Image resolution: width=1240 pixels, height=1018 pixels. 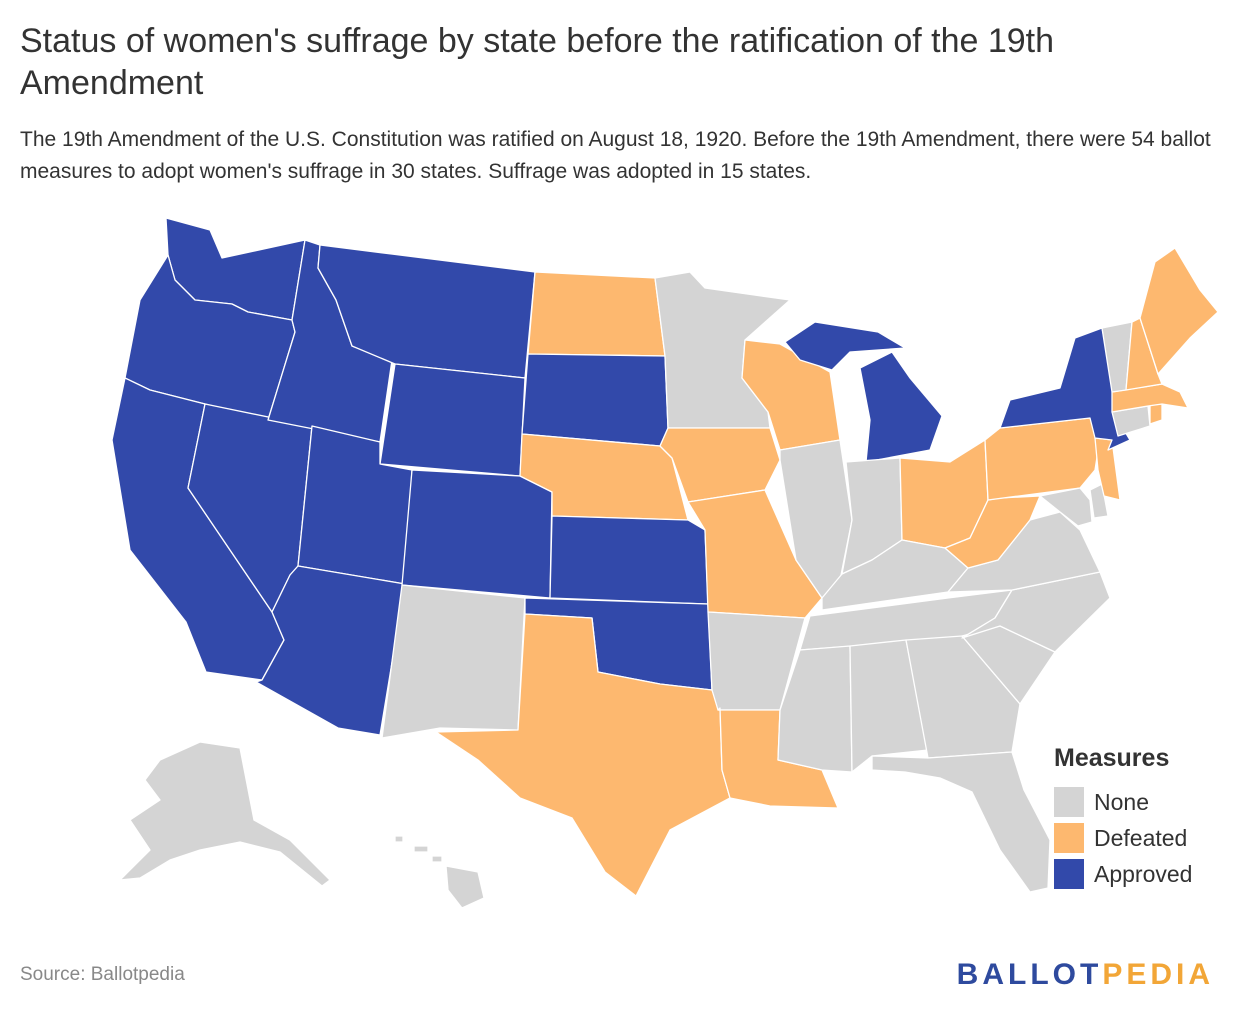 What do you see at coordinates (1158, 974) in the screenshot?
I see `logo-part-pedia: PEDIA` at bounding box center [1158, 974].